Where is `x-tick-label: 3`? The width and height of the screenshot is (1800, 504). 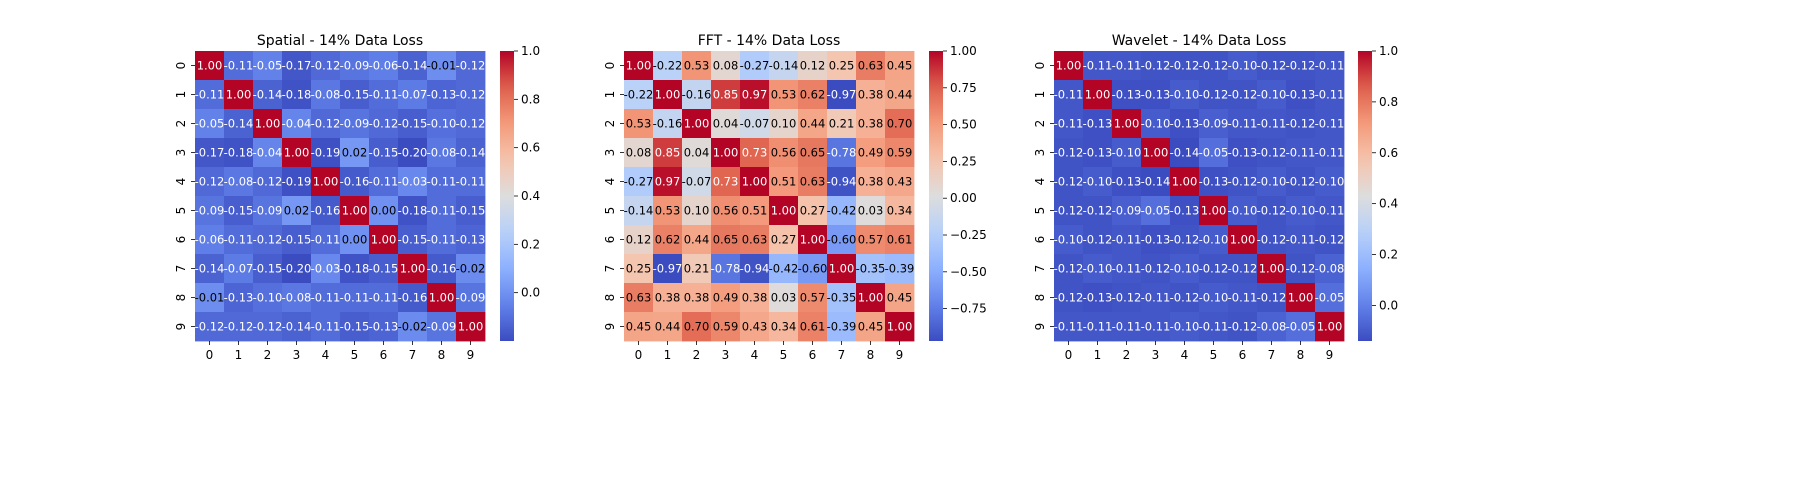
x-tick-label: 3 is located at coordinates (1156, 355).